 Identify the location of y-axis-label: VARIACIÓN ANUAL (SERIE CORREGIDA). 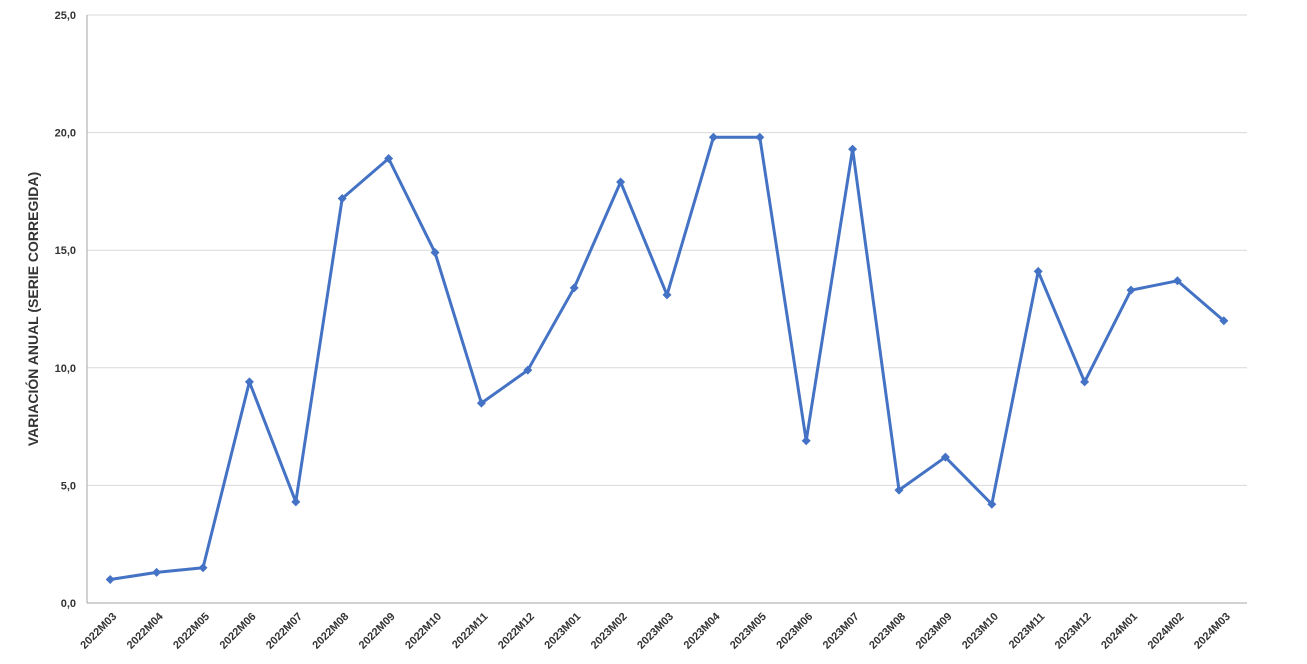
(32, 309).